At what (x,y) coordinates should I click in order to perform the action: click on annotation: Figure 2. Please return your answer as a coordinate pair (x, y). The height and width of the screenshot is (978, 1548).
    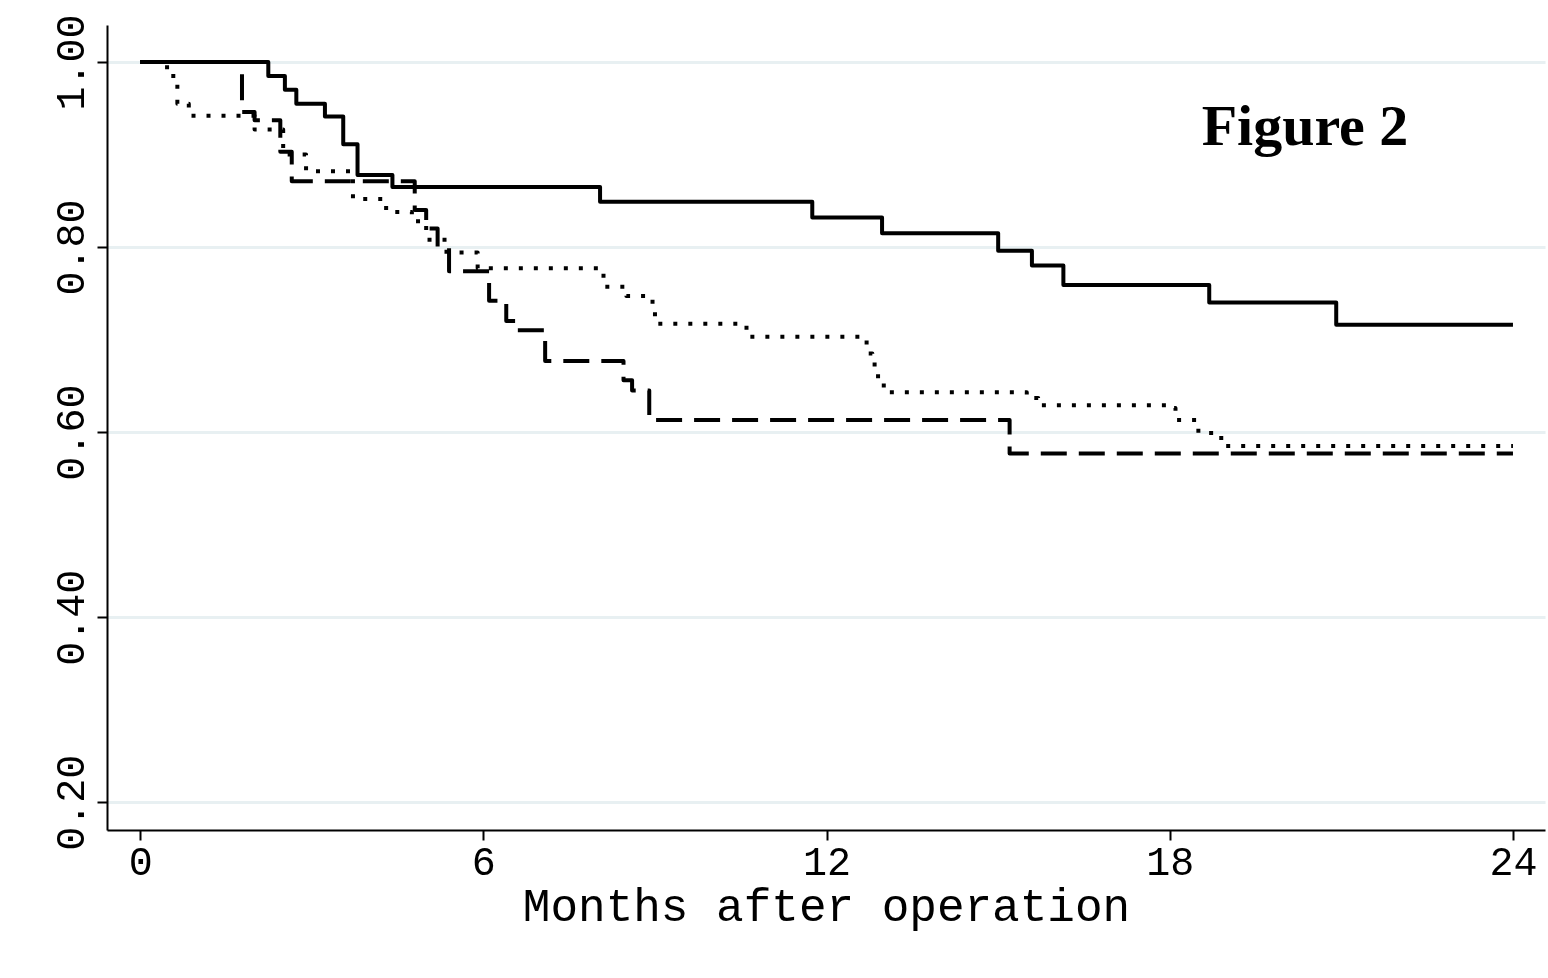
    Looking at the image, I should click on (1305, 125).